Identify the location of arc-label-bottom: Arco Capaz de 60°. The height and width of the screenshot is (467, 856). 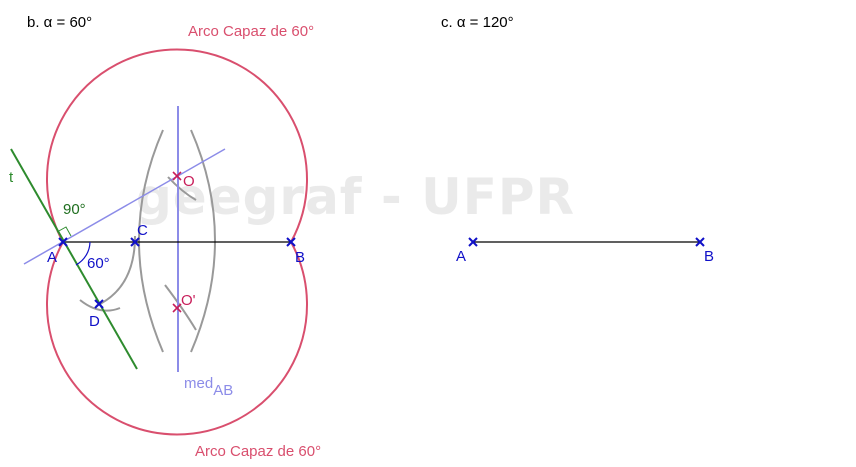
(258, 451).